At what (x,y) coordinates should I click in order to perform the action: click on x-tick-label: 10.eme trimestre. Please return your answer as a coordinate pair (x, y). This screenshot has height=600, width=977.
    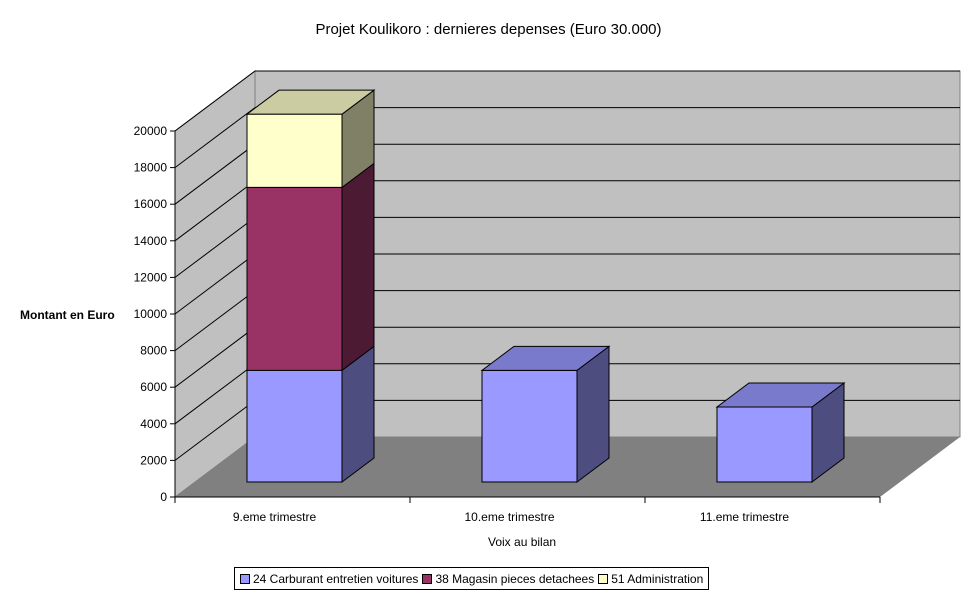
    Looking at the image, I should click on (509, 517).